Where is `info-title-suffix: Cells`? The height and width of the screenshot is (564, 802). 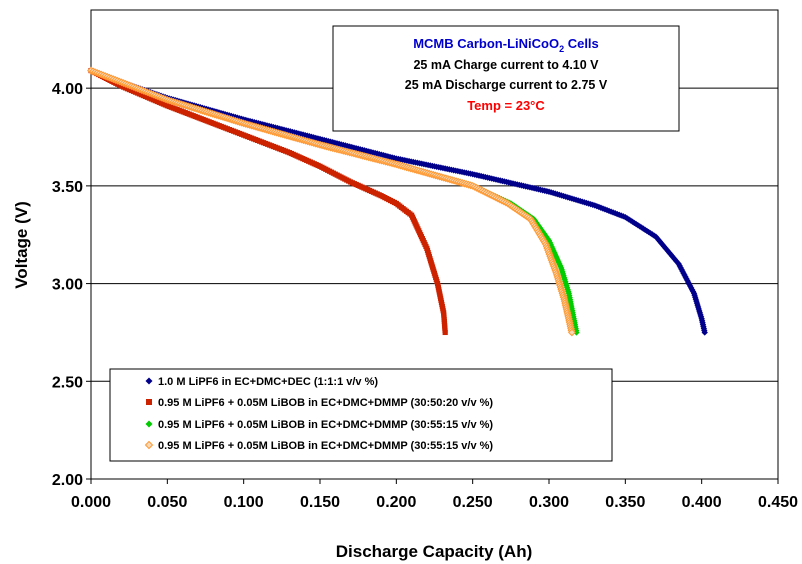
info-title-suffix: Cells is located at coordinates (581, 43).